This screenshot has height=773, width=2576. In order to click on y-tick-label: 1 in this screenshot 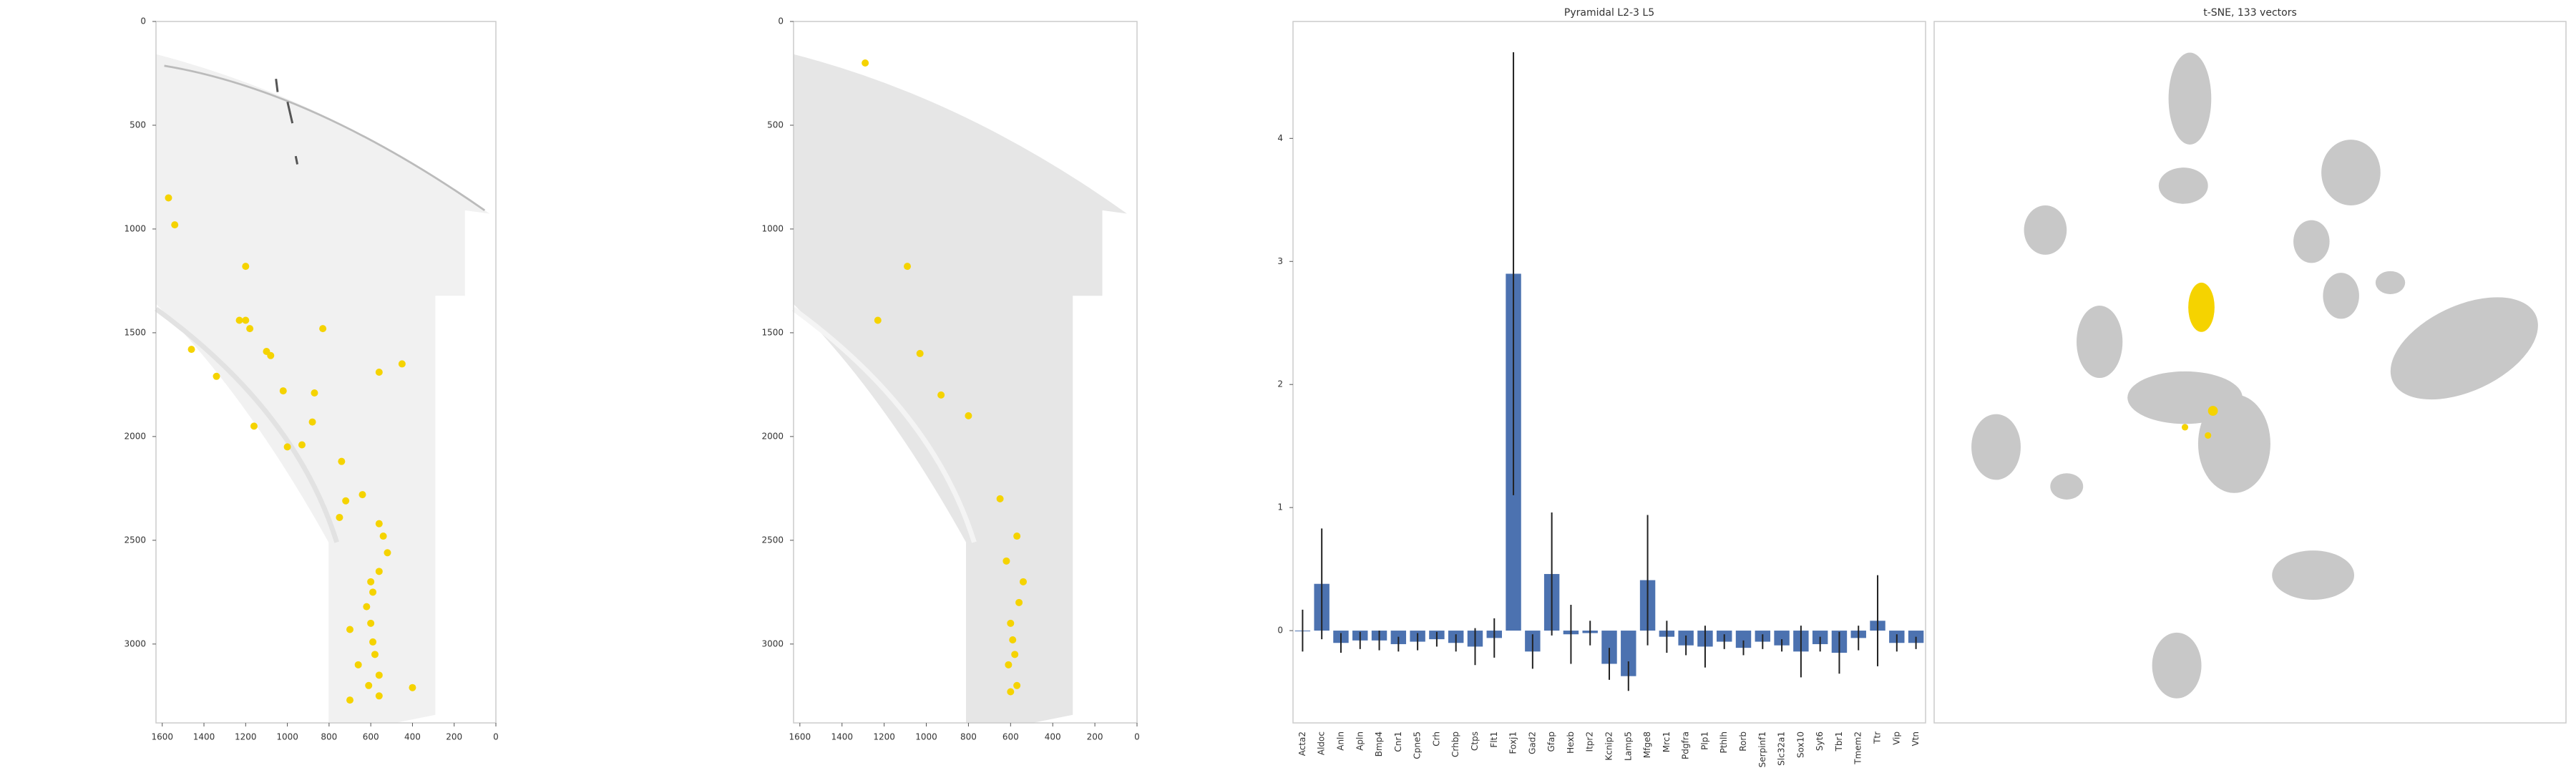, I will do `click(1280, 507)`.